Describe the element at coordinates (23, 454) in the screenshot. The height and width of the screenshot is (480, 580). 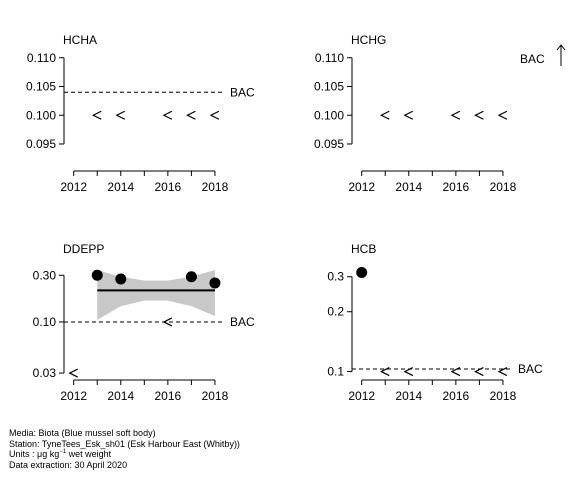
I see `footer-units-prefix: Units :` at that location.